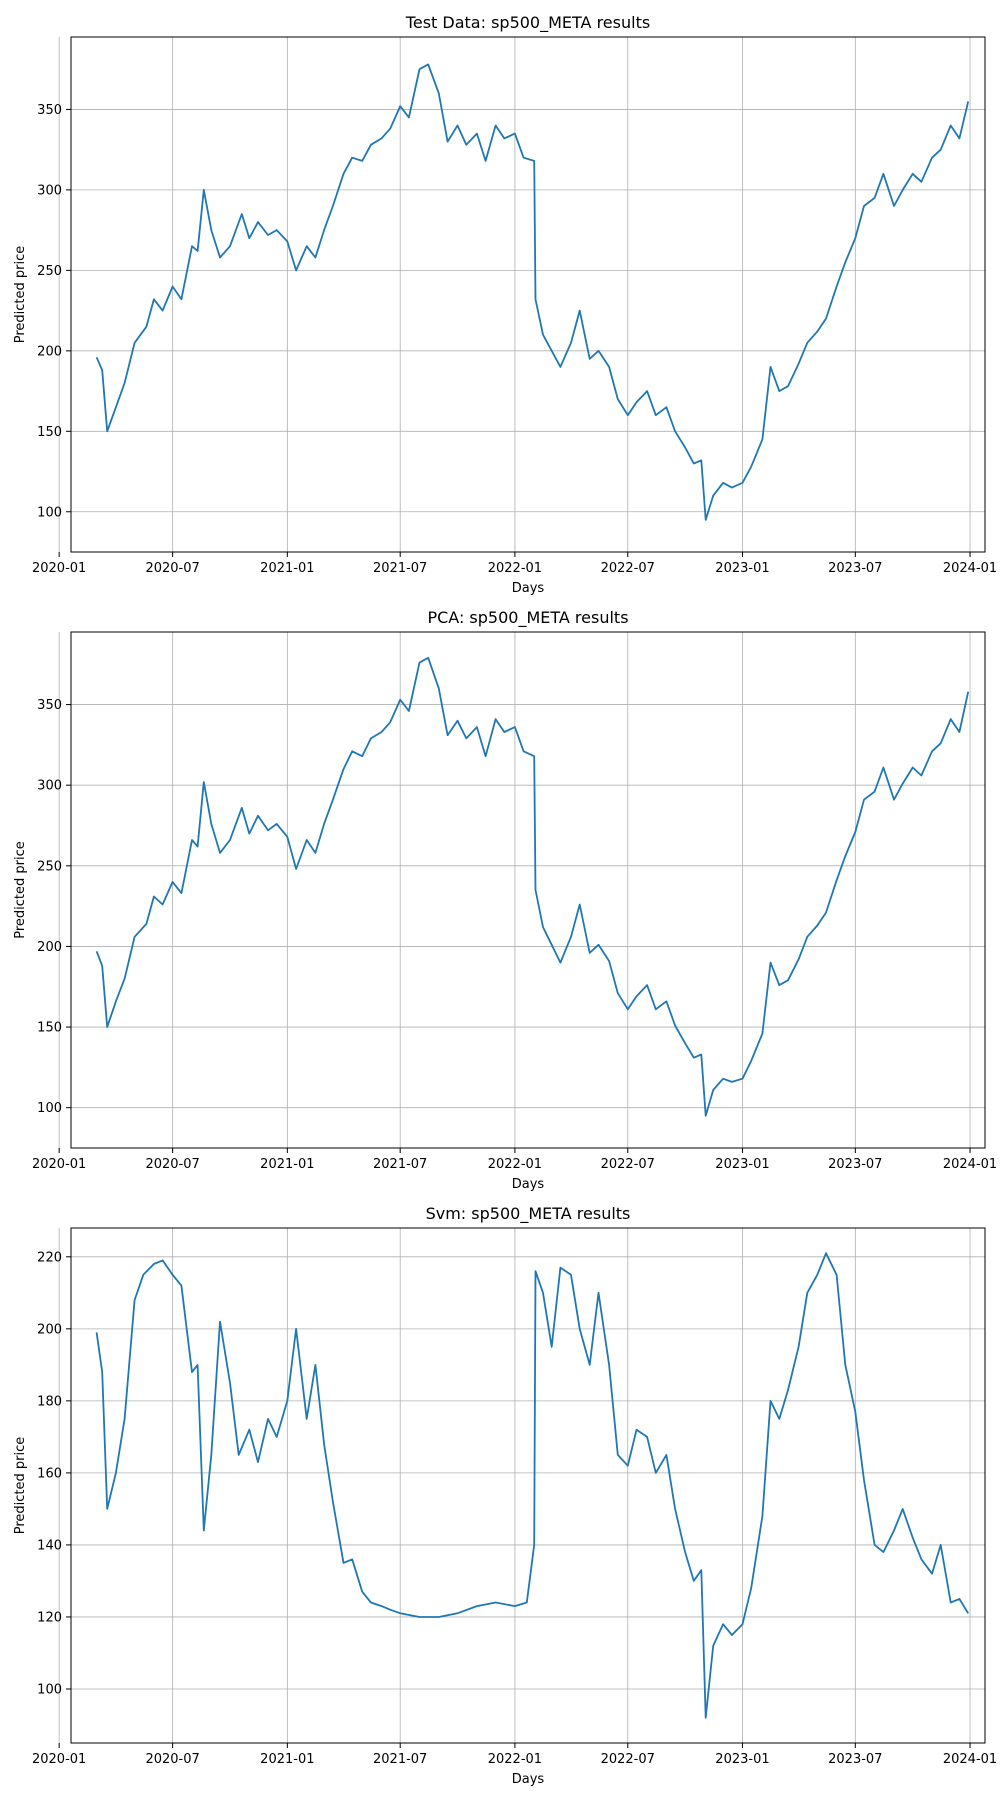 The height and width of the screenshot is (1805, 1000). What do you see at coordinates (49, 1257) in the screenshot?
I see `y-tick-label: 220` at bounding box center [49, 1257].